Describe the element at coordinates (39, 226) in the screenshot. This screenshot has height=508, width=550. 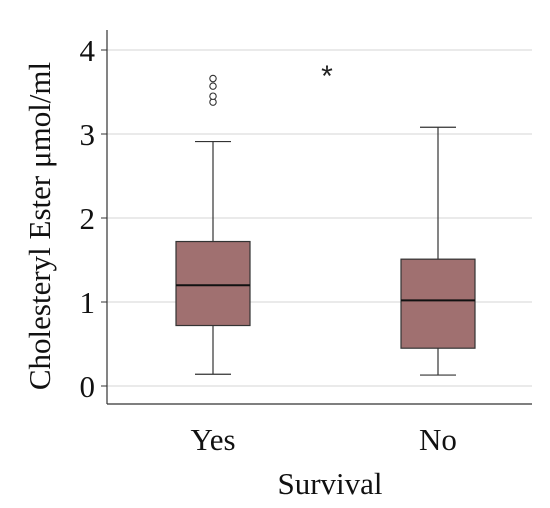
I see `y-axis-label: Cholesteryl Ester μmol/ml` at that location.